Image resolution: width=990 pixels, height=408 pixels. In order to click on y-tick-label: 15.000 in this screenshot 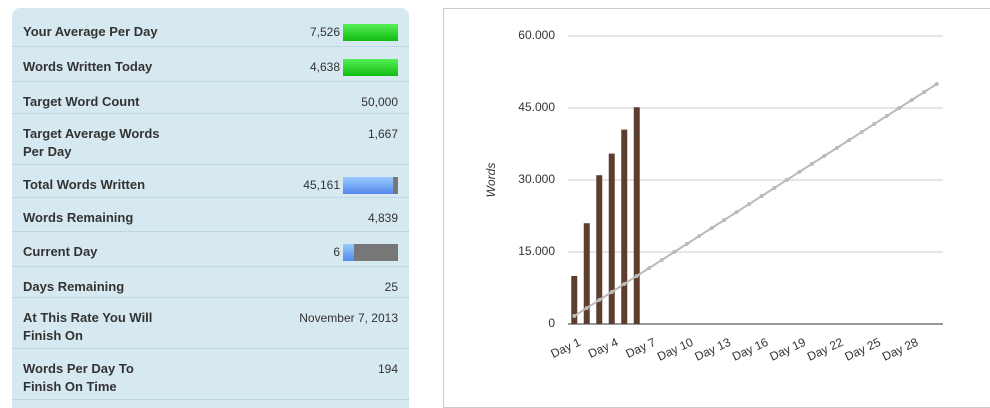, I will do `click(536, 251)`.